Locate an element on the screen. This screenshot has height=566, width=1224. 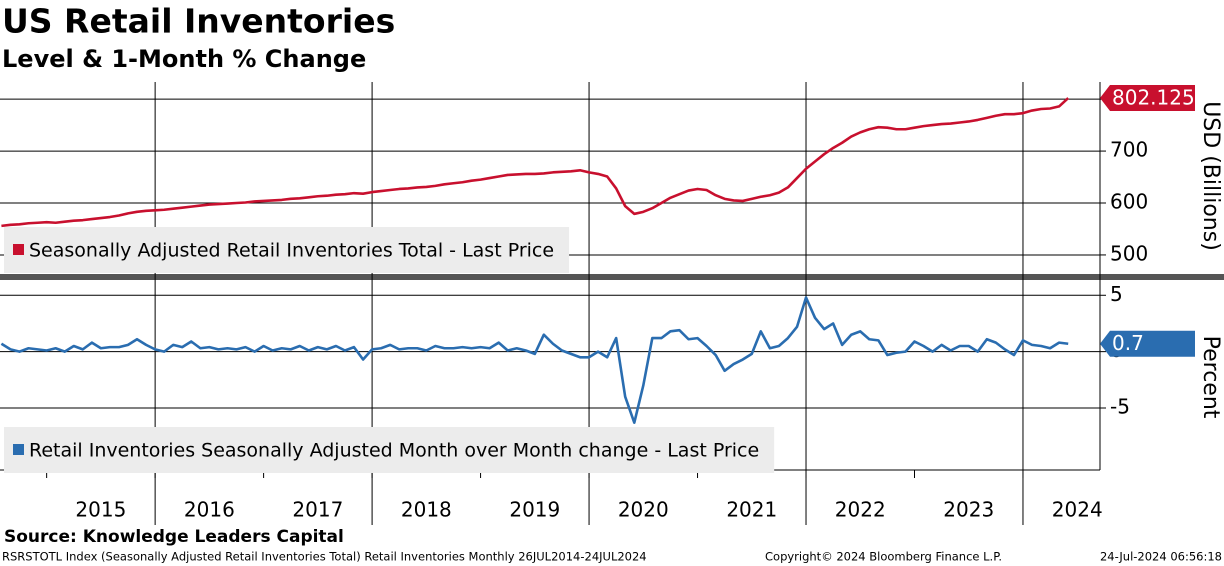
x-tick-label: 2020 is located at coordinates (643, 510).